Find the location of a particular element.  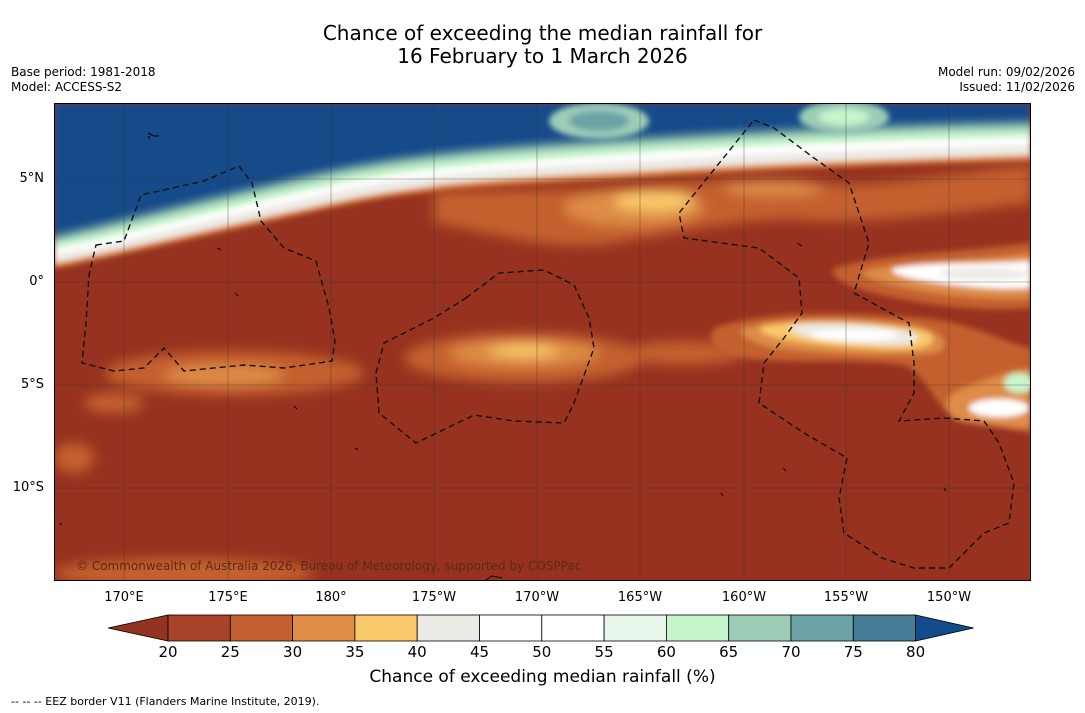

colorbar-tick-label: 60 is located at coordinates (666, 652).